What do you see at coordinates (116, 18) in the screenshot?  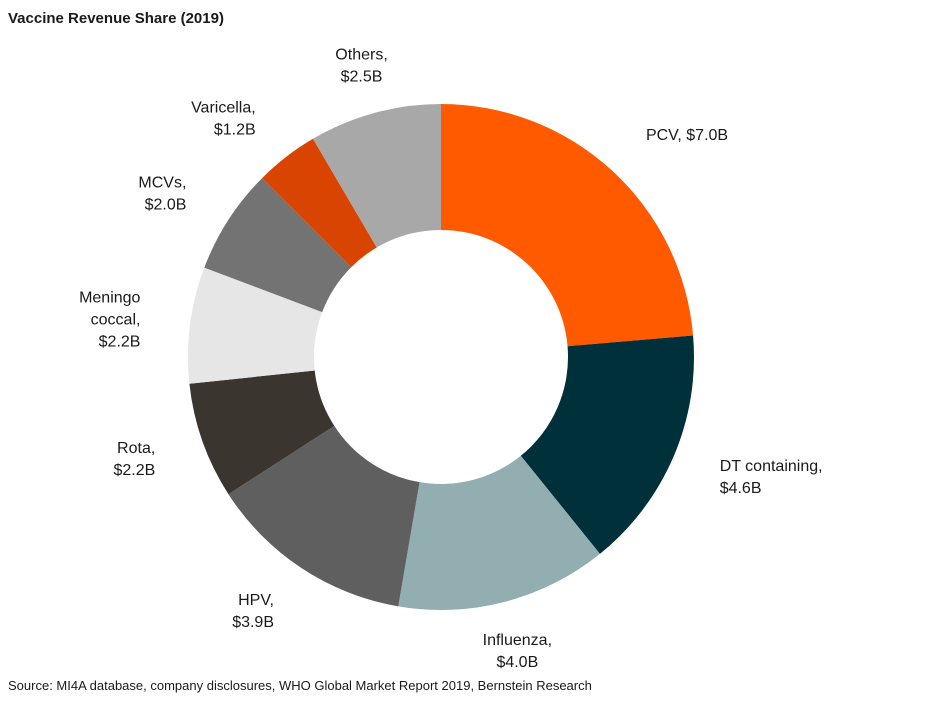 I see `chart-title: Vaccine Revenue Share (2019)` at bounding box center [116, 18].